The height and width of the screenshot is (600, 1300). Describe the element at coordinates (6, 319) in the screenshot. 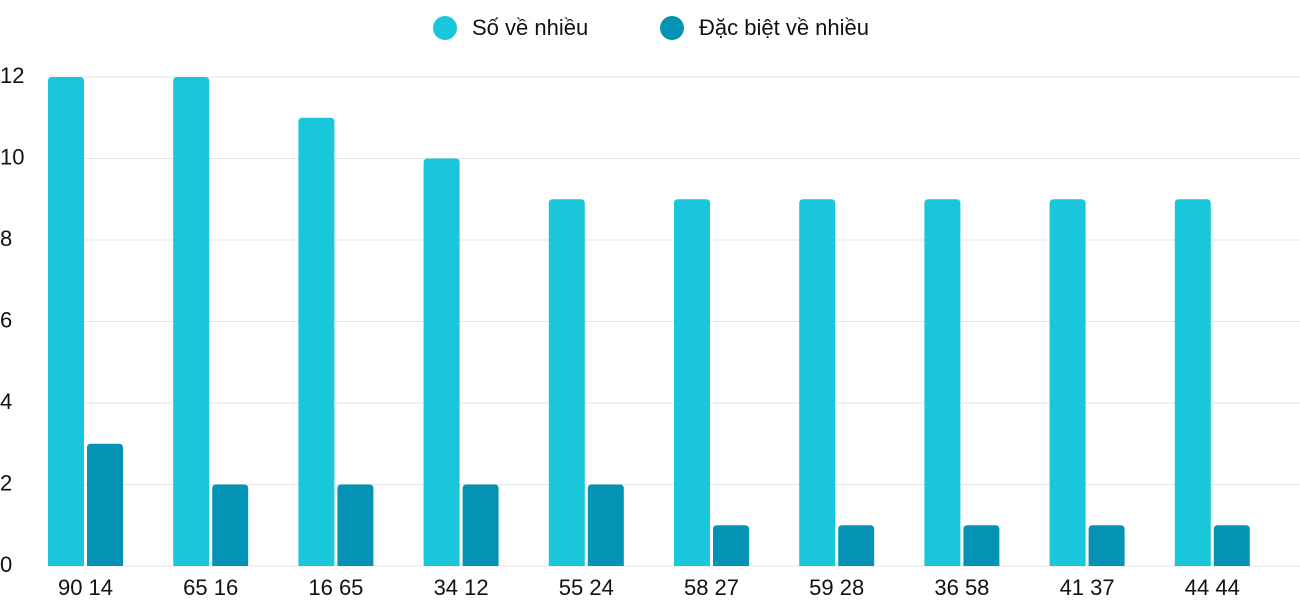

I see `y-tick-label: 6` at that location.